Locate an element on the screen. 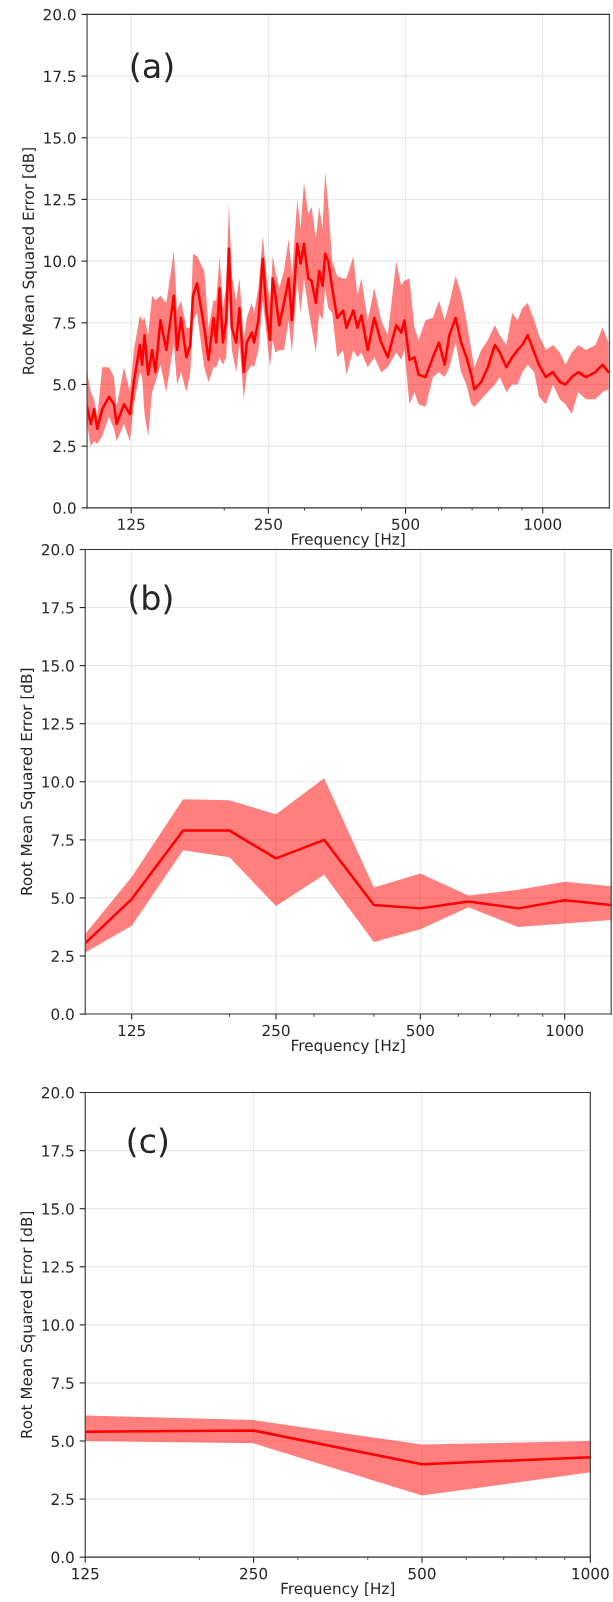  annotation: (b) is located at coordinates (151, 599).